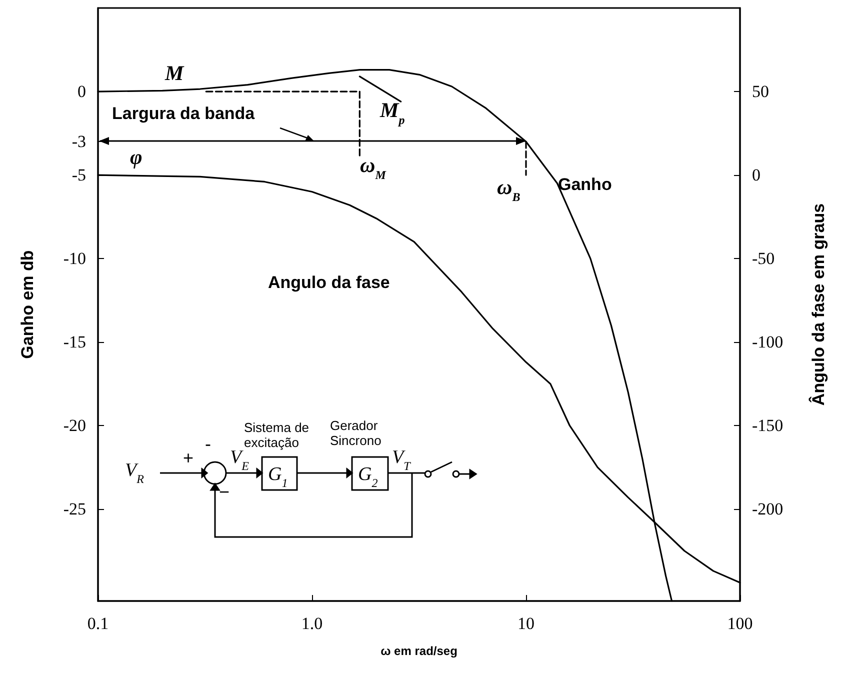 This screenshot has width=846, height=673. I want to click on x-tick-label: 1.0, so click(312, 623).